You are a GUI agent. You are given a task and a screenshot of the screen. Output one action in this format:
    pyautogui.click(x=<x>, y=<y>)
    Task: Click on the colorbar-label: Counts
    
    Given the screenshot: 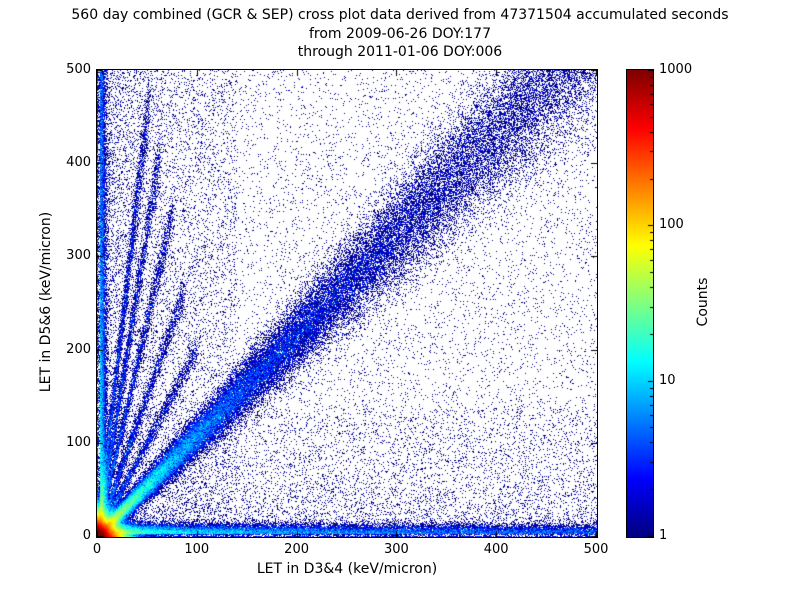 What is the action you would take?
    pyautogui.click(x=703, y=302)
    